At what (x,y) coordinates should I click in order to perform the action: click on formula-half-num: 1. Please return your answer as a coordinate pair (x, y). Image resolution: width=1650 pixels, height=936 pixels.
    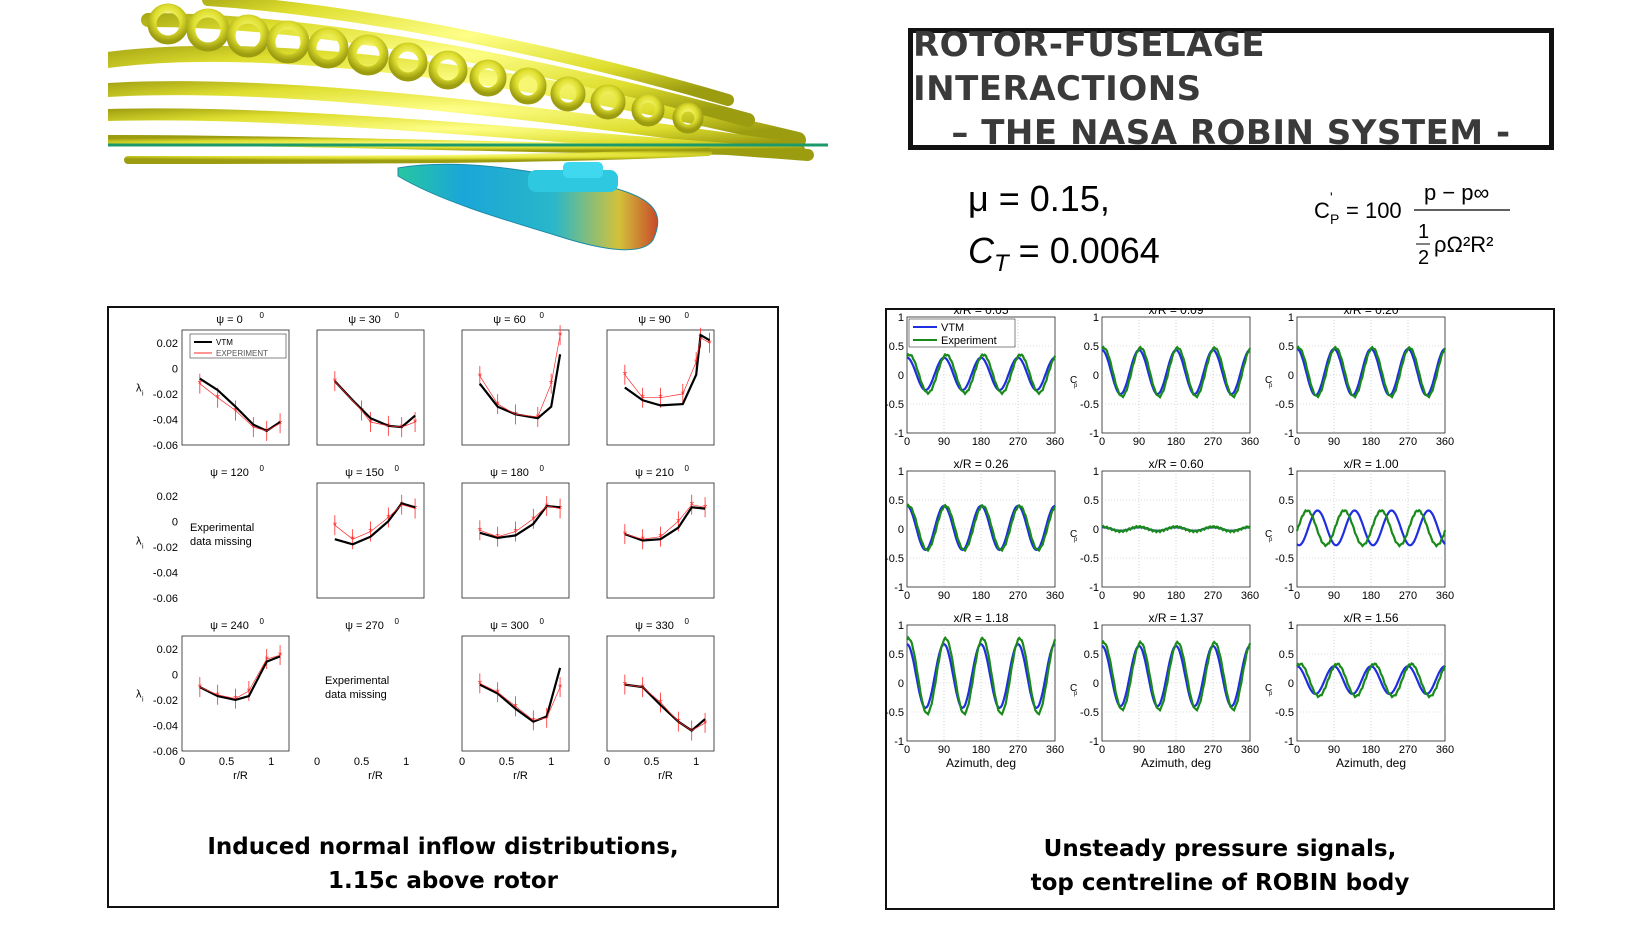
    Looking at the image, I should click on (1423, 232).